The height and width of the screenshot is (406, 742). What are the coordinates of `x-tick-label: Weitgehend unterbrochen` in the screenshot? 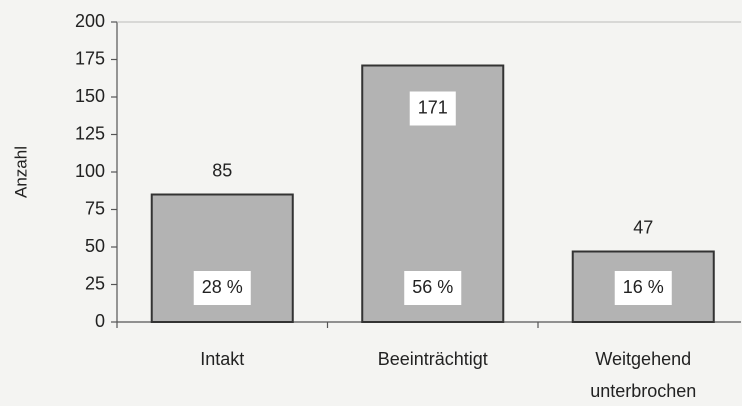 It's located at (643, 375).